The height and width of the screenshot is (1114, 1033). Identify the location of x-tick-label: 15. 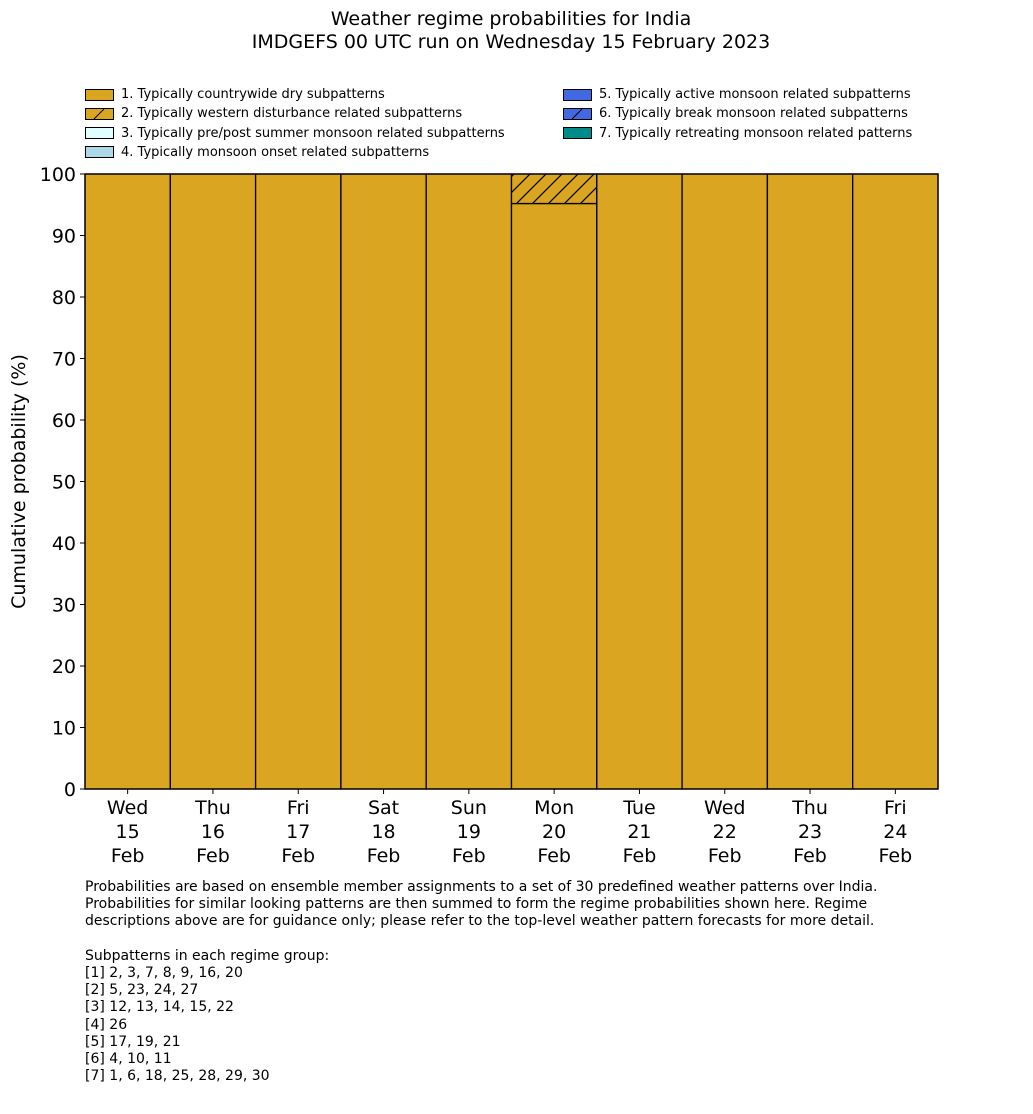
(128, 832).